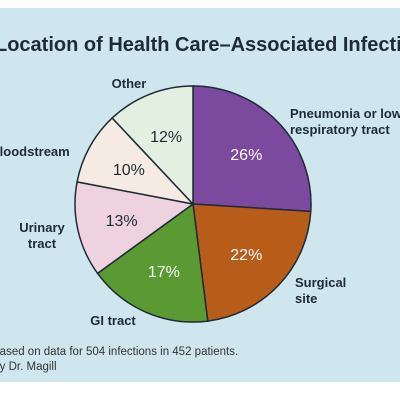 The image size is (400, 400). What do you see at coordinates (28, 367) in the screenshot?
I see `footnote-line-2: By Dr. Magill` at bounding box center [28, 367].